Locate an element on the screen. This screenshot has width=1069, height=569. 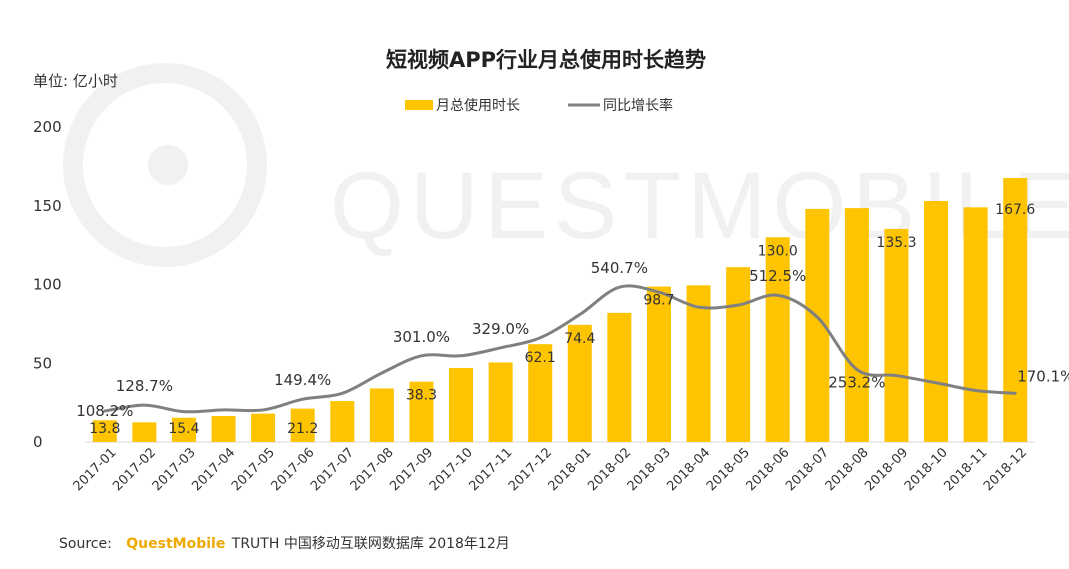
y-tick-label: 100 is located at coordinates (47, 285).